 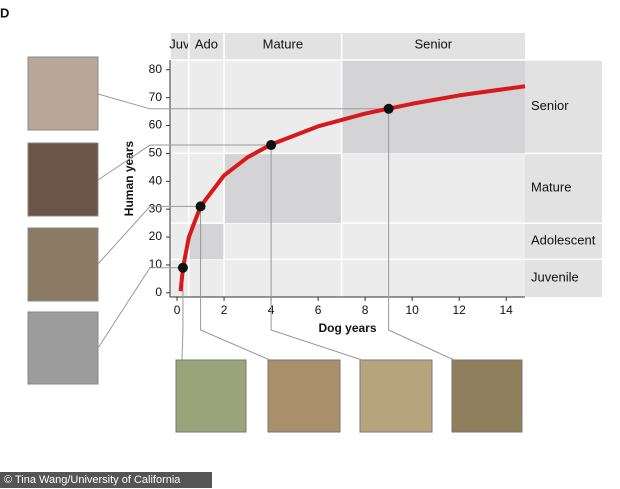 What do you see at coordinates (92, 480) in the screenshot?
I see `credit: © Tina Wang/University of California` at bounding box center [92, 480].